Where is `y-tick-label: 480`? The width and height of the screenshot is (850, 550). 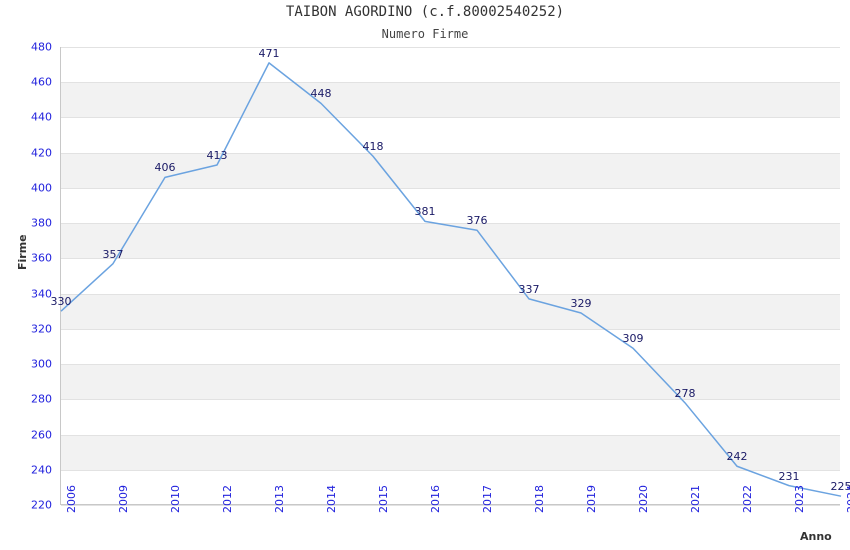
y-tick-label: 480 is located at coordinates (41, 47).